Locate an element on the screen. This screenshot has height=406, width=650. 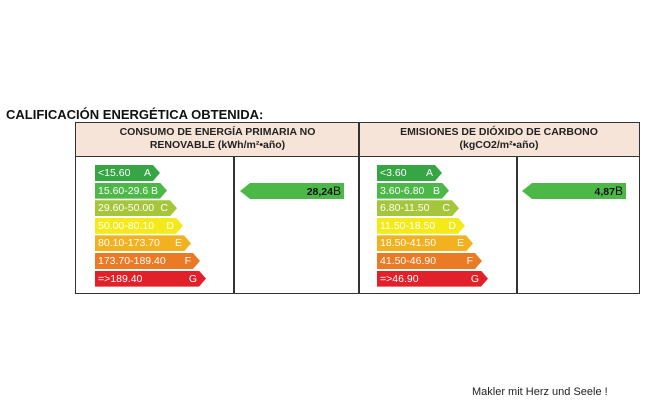
rating-bar-c: 29.60-50.00 C is located at coordinates (136, 208).